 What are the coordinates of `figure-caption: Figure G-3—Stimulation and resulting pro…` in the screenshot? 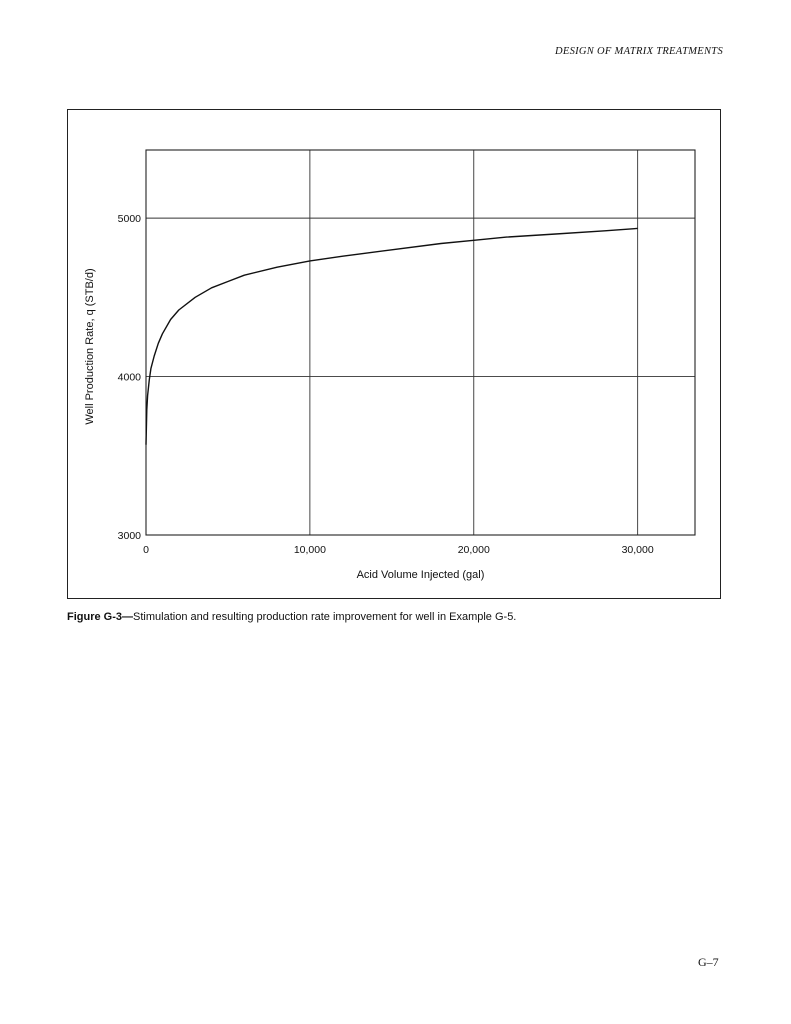 It's located at (291, 617).